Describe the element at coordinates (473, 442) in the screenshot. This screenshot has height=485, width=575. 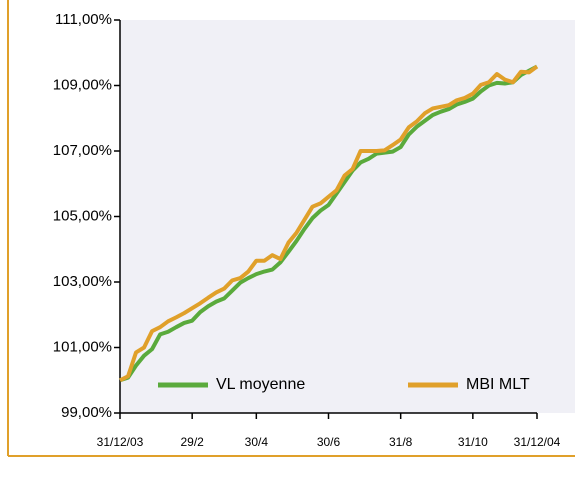
I see `x-tick-label: 31/10` at that location.